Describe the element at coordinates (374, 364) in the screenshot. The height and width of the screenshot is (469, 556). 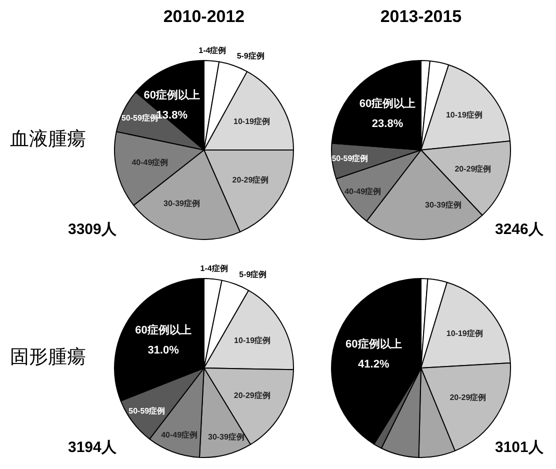
I see `data-label: 41.2%` at that location.